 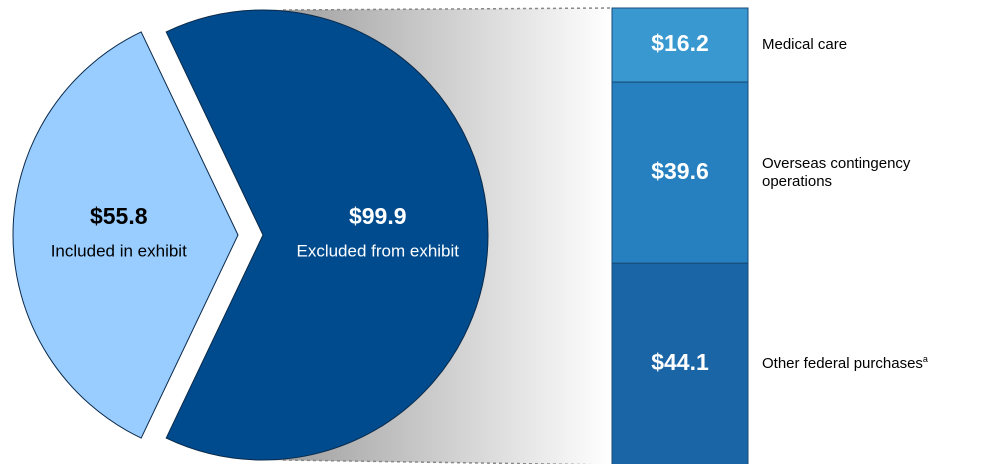 I want to click on pie-category-label: Included in exhibit, so click(x=119, y=250).